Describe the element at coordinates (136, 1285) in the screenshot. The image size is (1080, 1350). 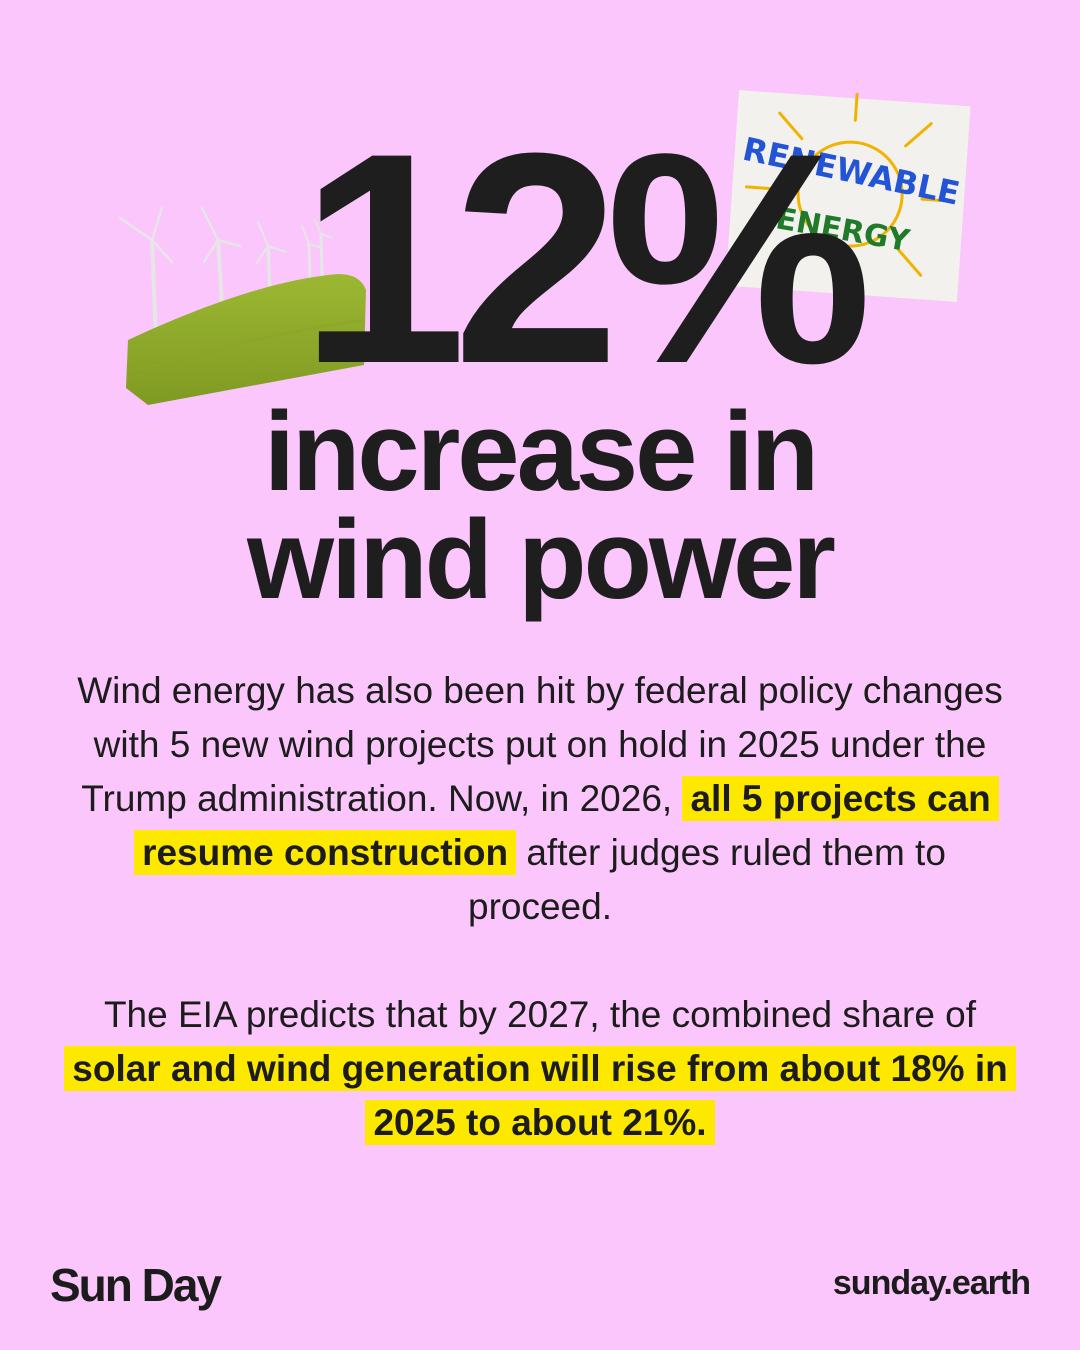
I see `brand-logo: Sun Day` at that location.